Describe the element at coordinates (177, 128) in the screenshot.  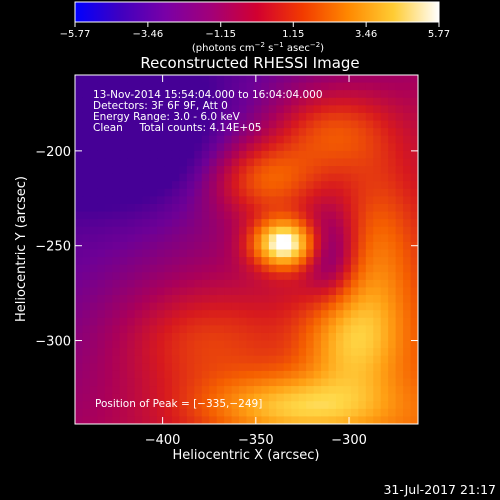
I see `info-line-counts: Clean Total counts: 4.14E+05` at that location.